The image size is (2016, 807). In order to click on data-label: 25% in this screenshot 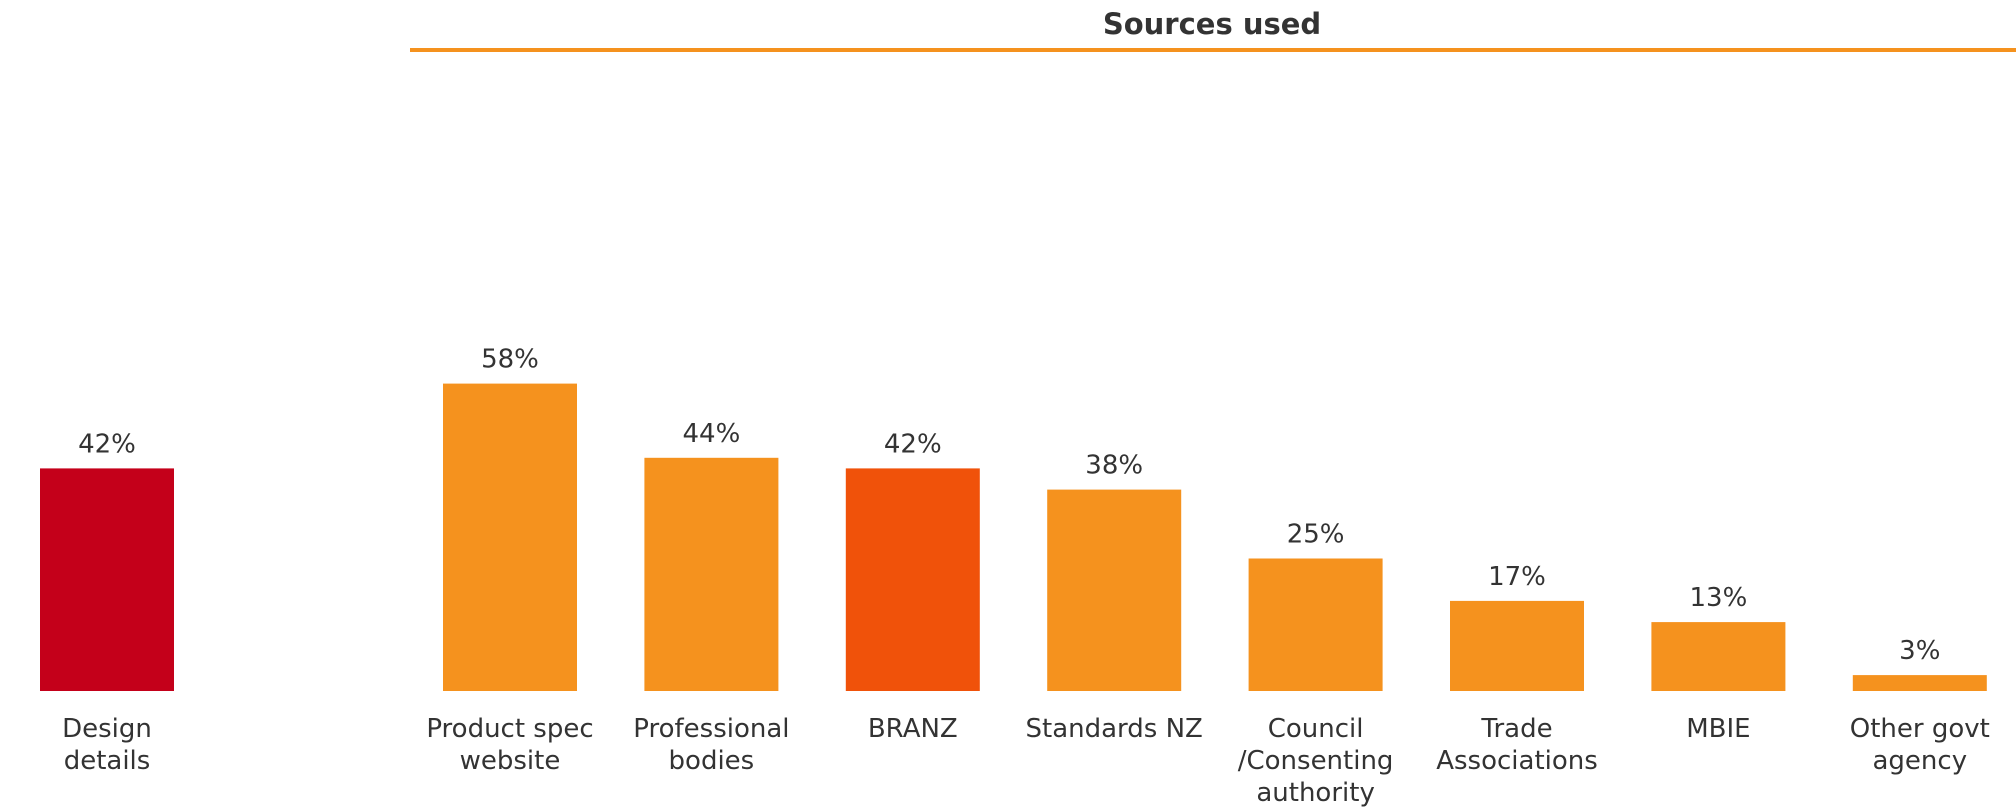, I will do `click(1316, 535)`.